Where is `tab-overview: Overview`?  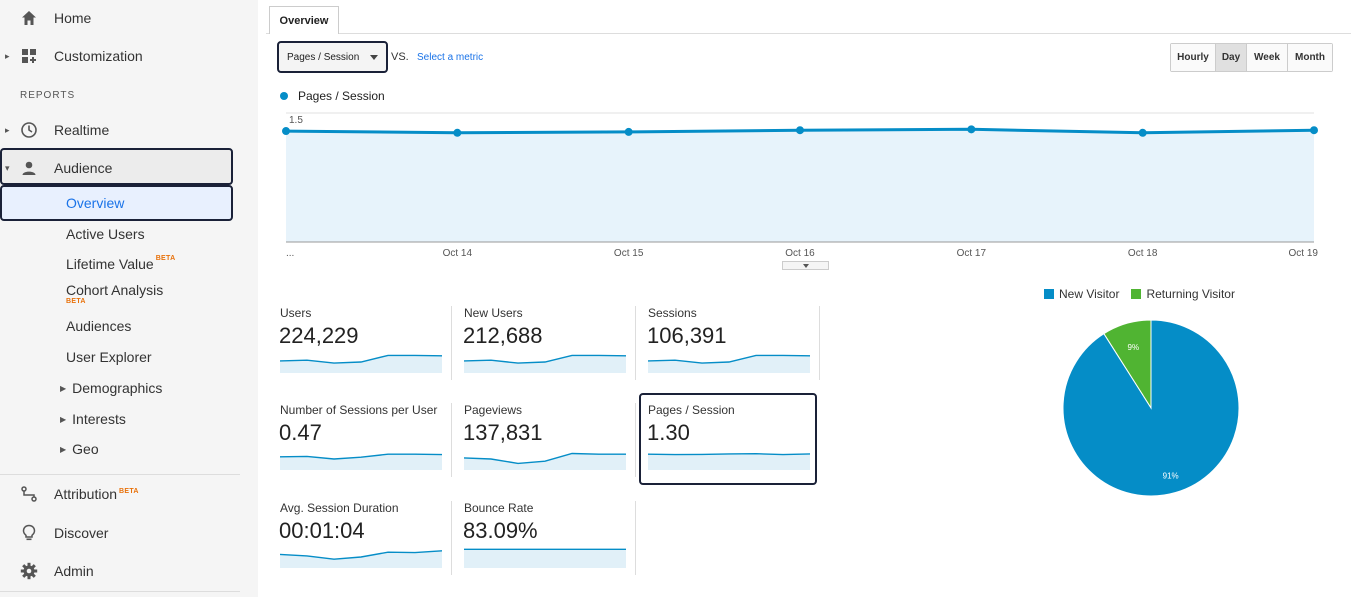 tab-overview: Overview is located at coordinates (304, 20).